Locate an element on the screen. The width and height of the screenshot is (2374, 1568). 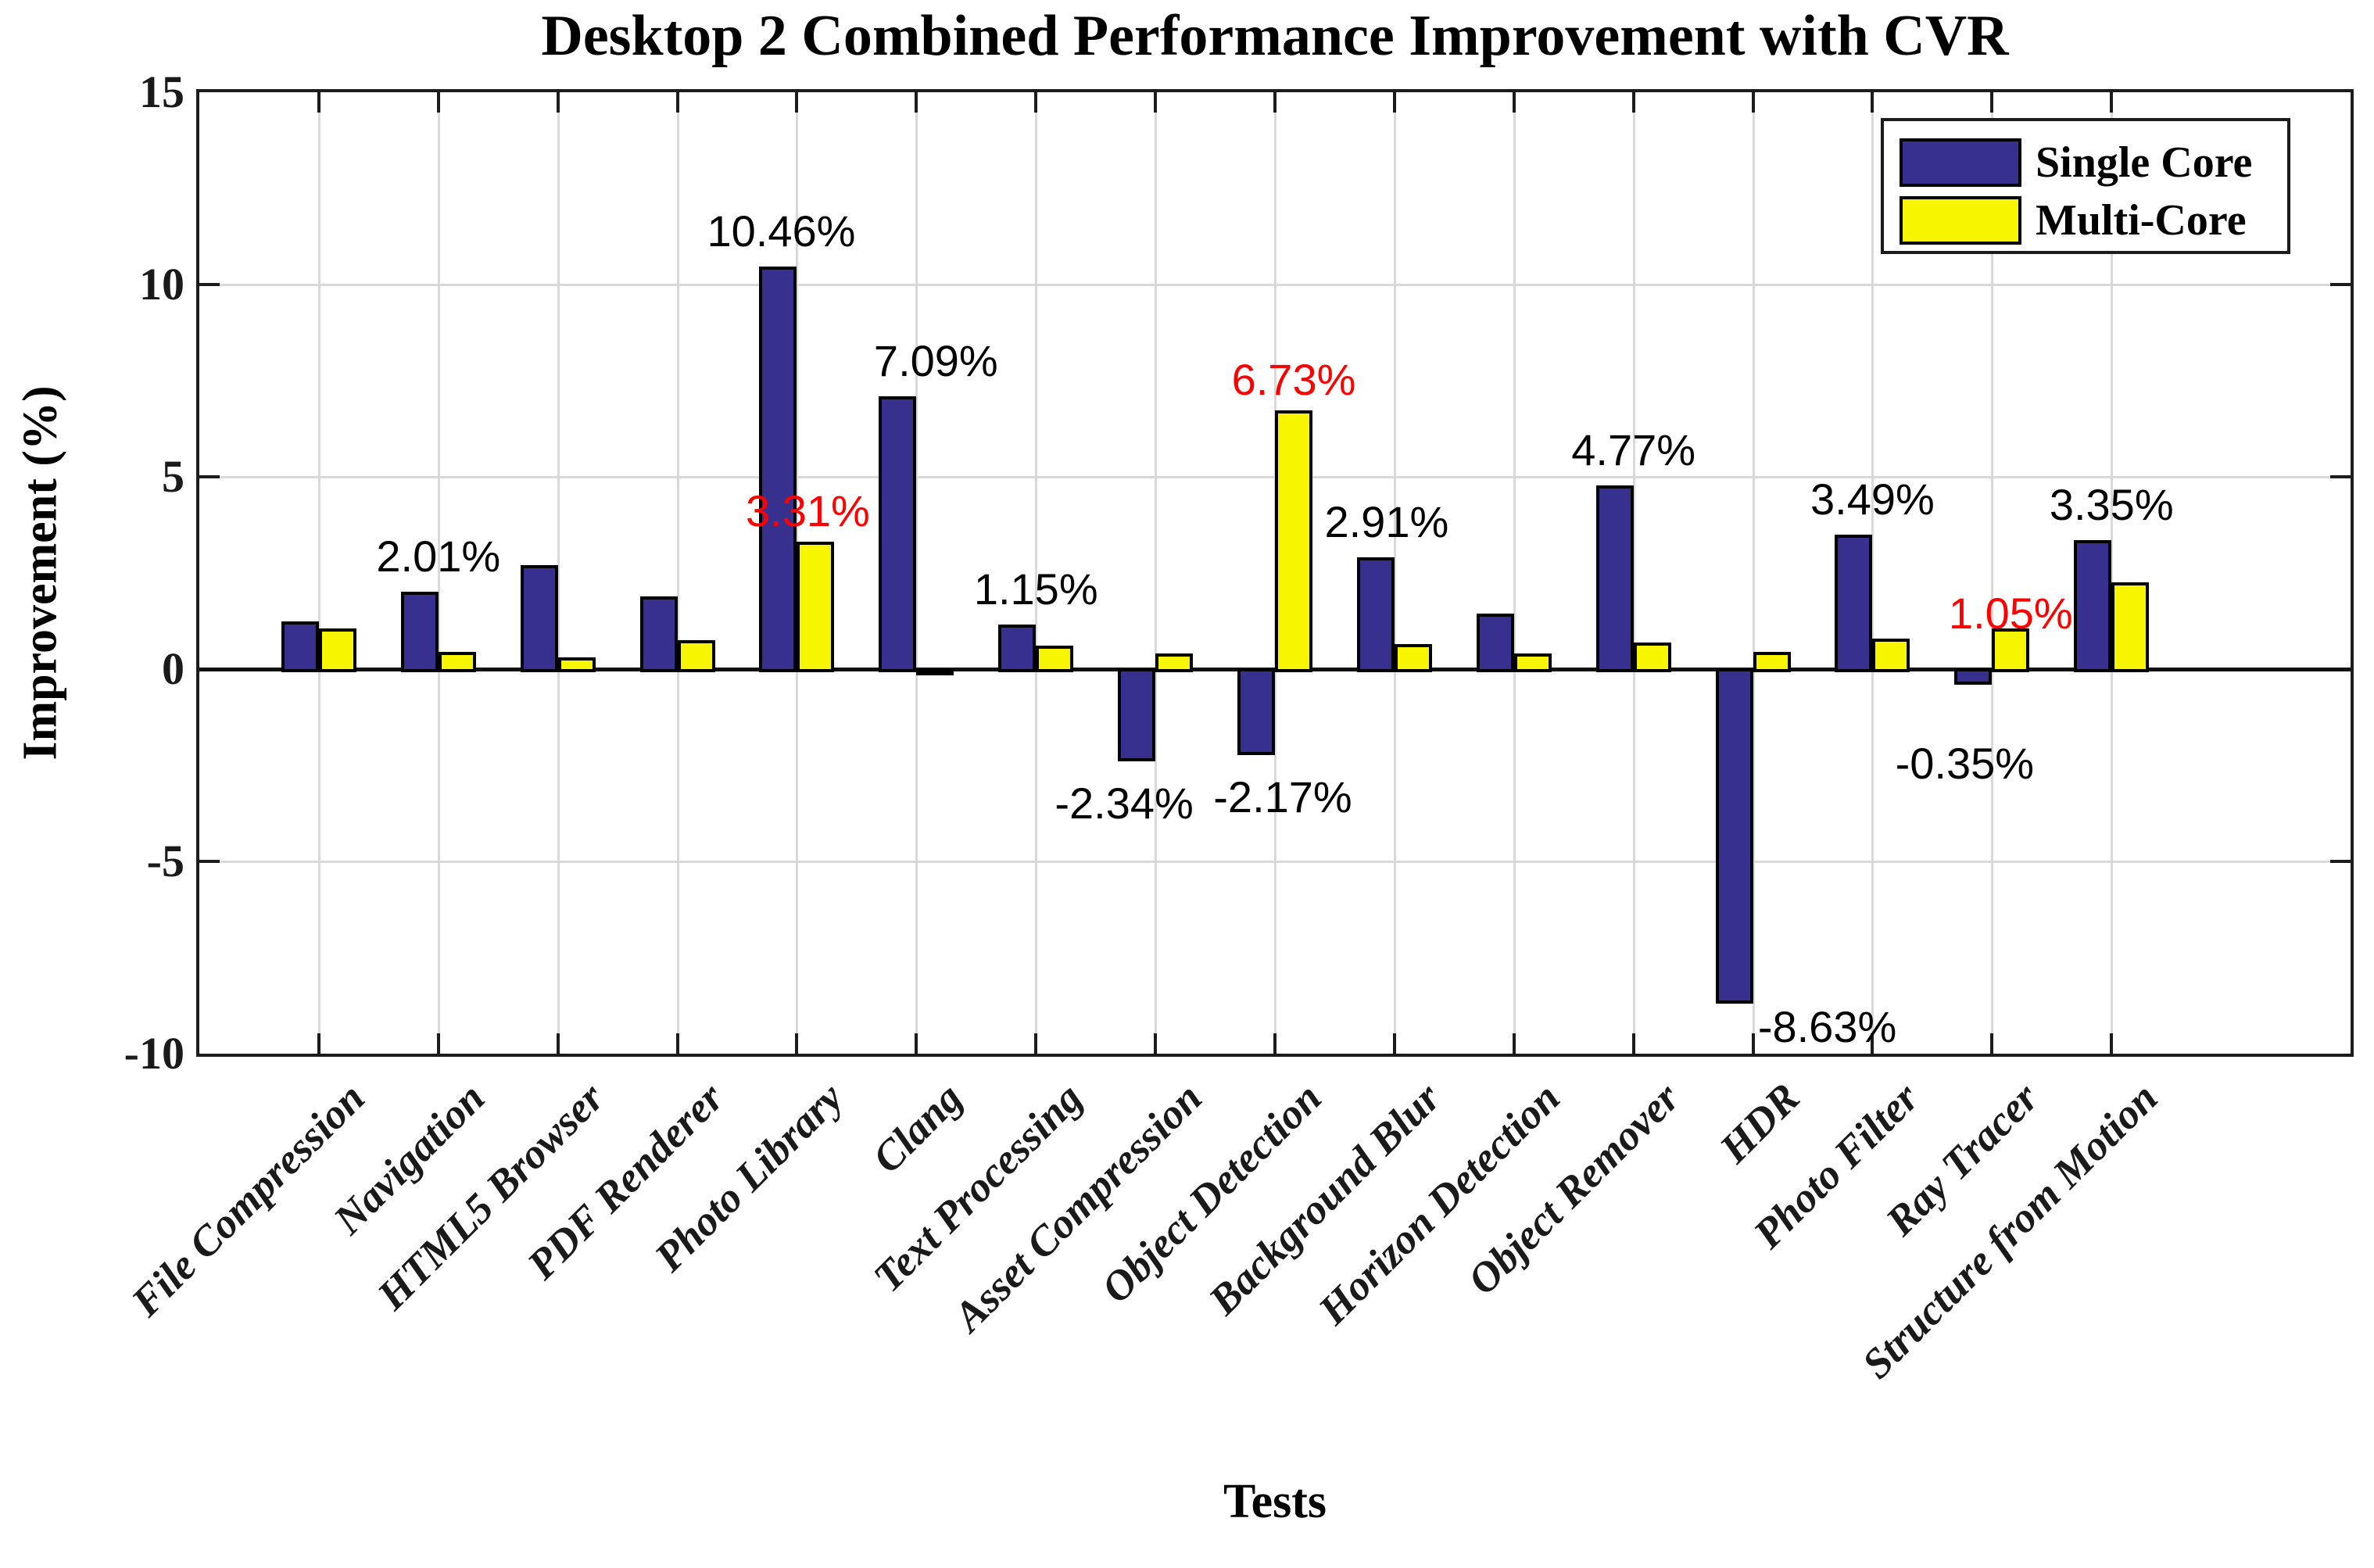
x-category-label: Horizon Detection is located at coordinates (1439, 1204).